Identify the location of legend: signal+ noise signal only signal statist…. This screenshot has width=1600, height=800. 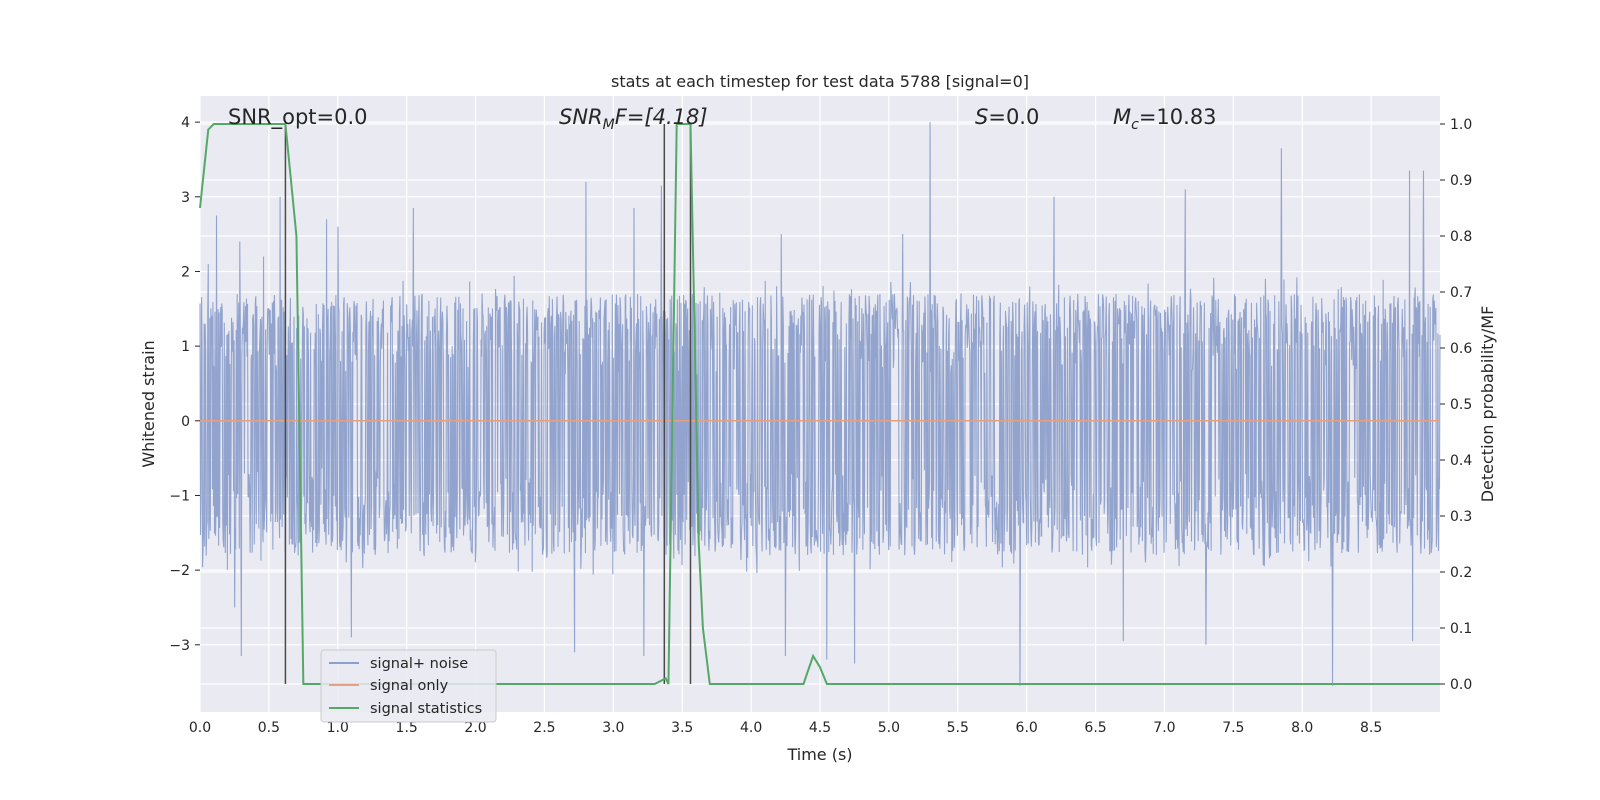
(408, 686).